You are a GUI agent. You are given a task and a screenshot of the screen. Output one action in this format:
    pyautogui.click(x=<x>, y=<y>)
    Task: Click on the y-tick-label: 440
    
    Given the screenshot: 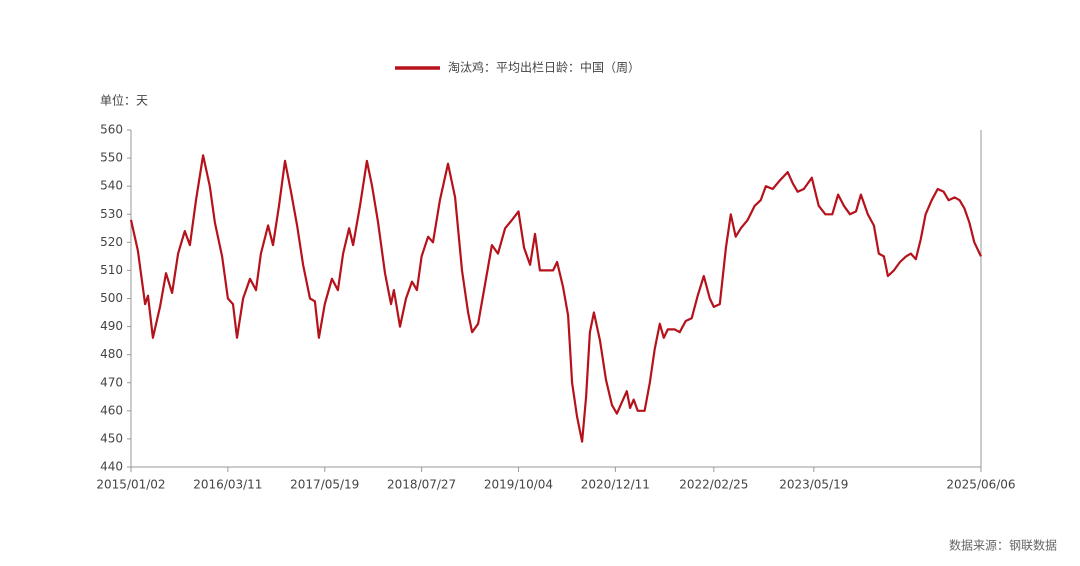 What is the action you would take?
    pyautogui.click(x=111, y=467)
    